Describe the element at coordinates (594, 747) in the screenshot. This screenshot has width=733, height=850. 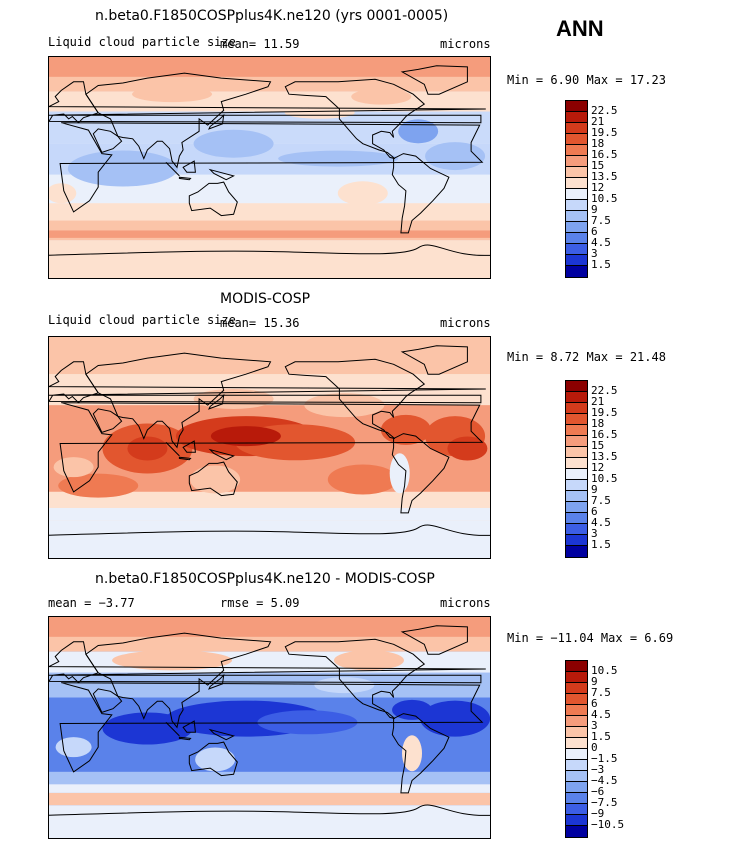
I see `colorbar-level-label: 0` at that location.